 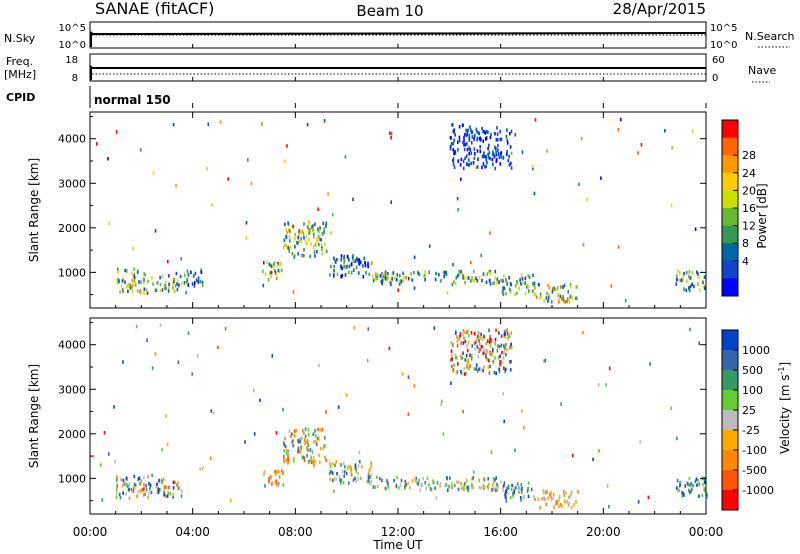 What do you see at coordinates (500, 532) in the screenshot?
I see `x-tick-label: 16:00` at bounding box center [500, 532].